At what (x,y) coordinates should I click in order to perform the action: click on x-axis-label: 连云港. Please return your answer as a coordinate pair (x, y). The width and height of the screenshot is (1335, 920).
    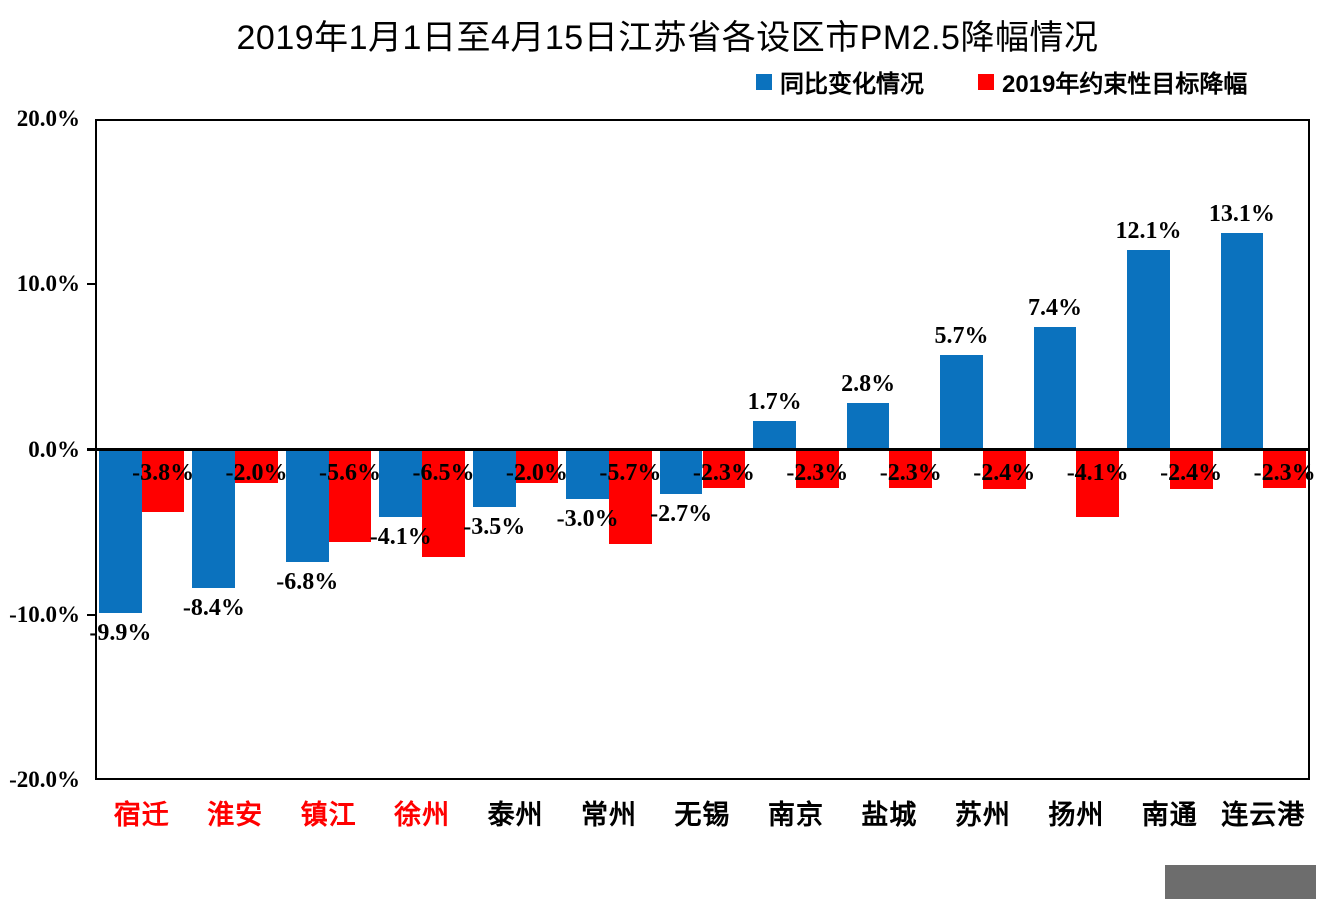
    Looking at the image, I should click on (1263, 815).